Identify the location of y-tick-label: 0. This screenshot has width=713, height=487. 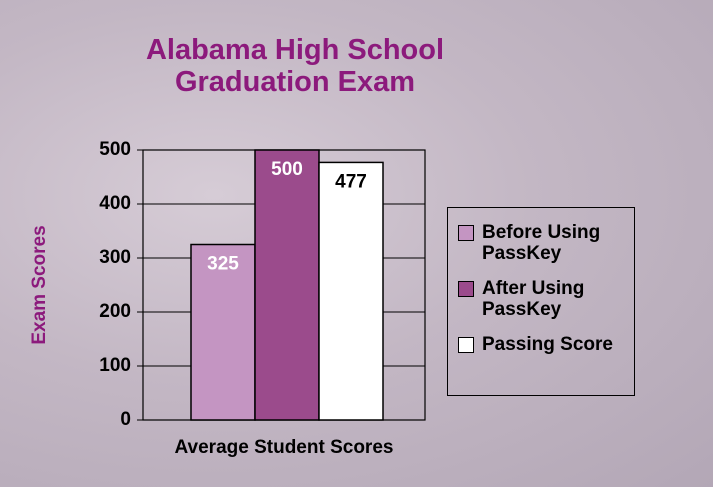
(125, 419).